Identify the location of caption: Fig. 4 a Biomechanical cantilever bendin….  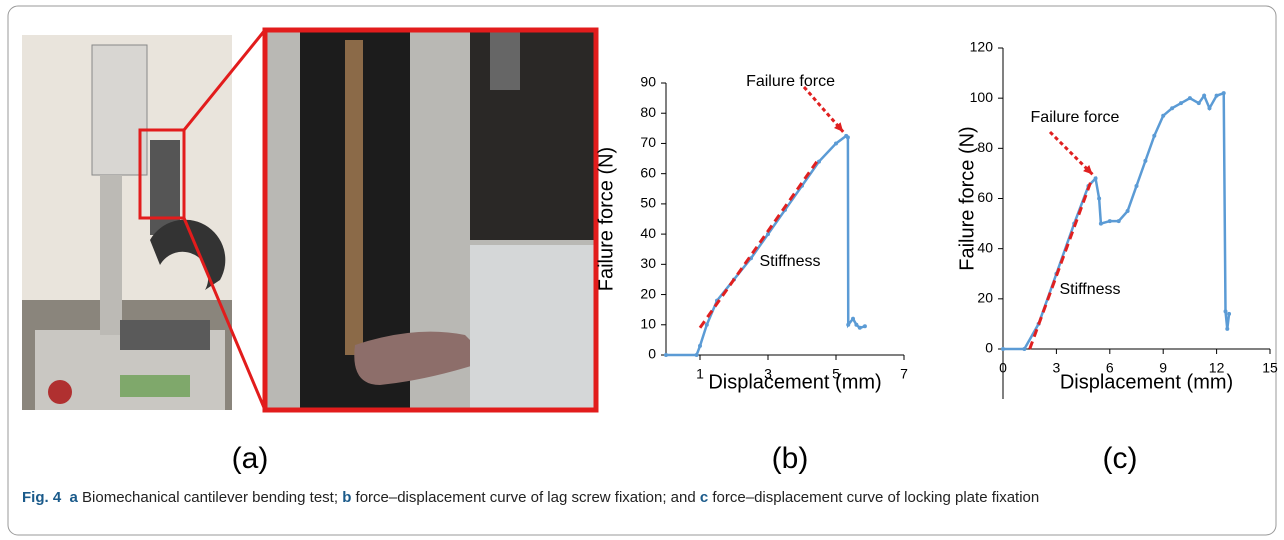
(642, 498).